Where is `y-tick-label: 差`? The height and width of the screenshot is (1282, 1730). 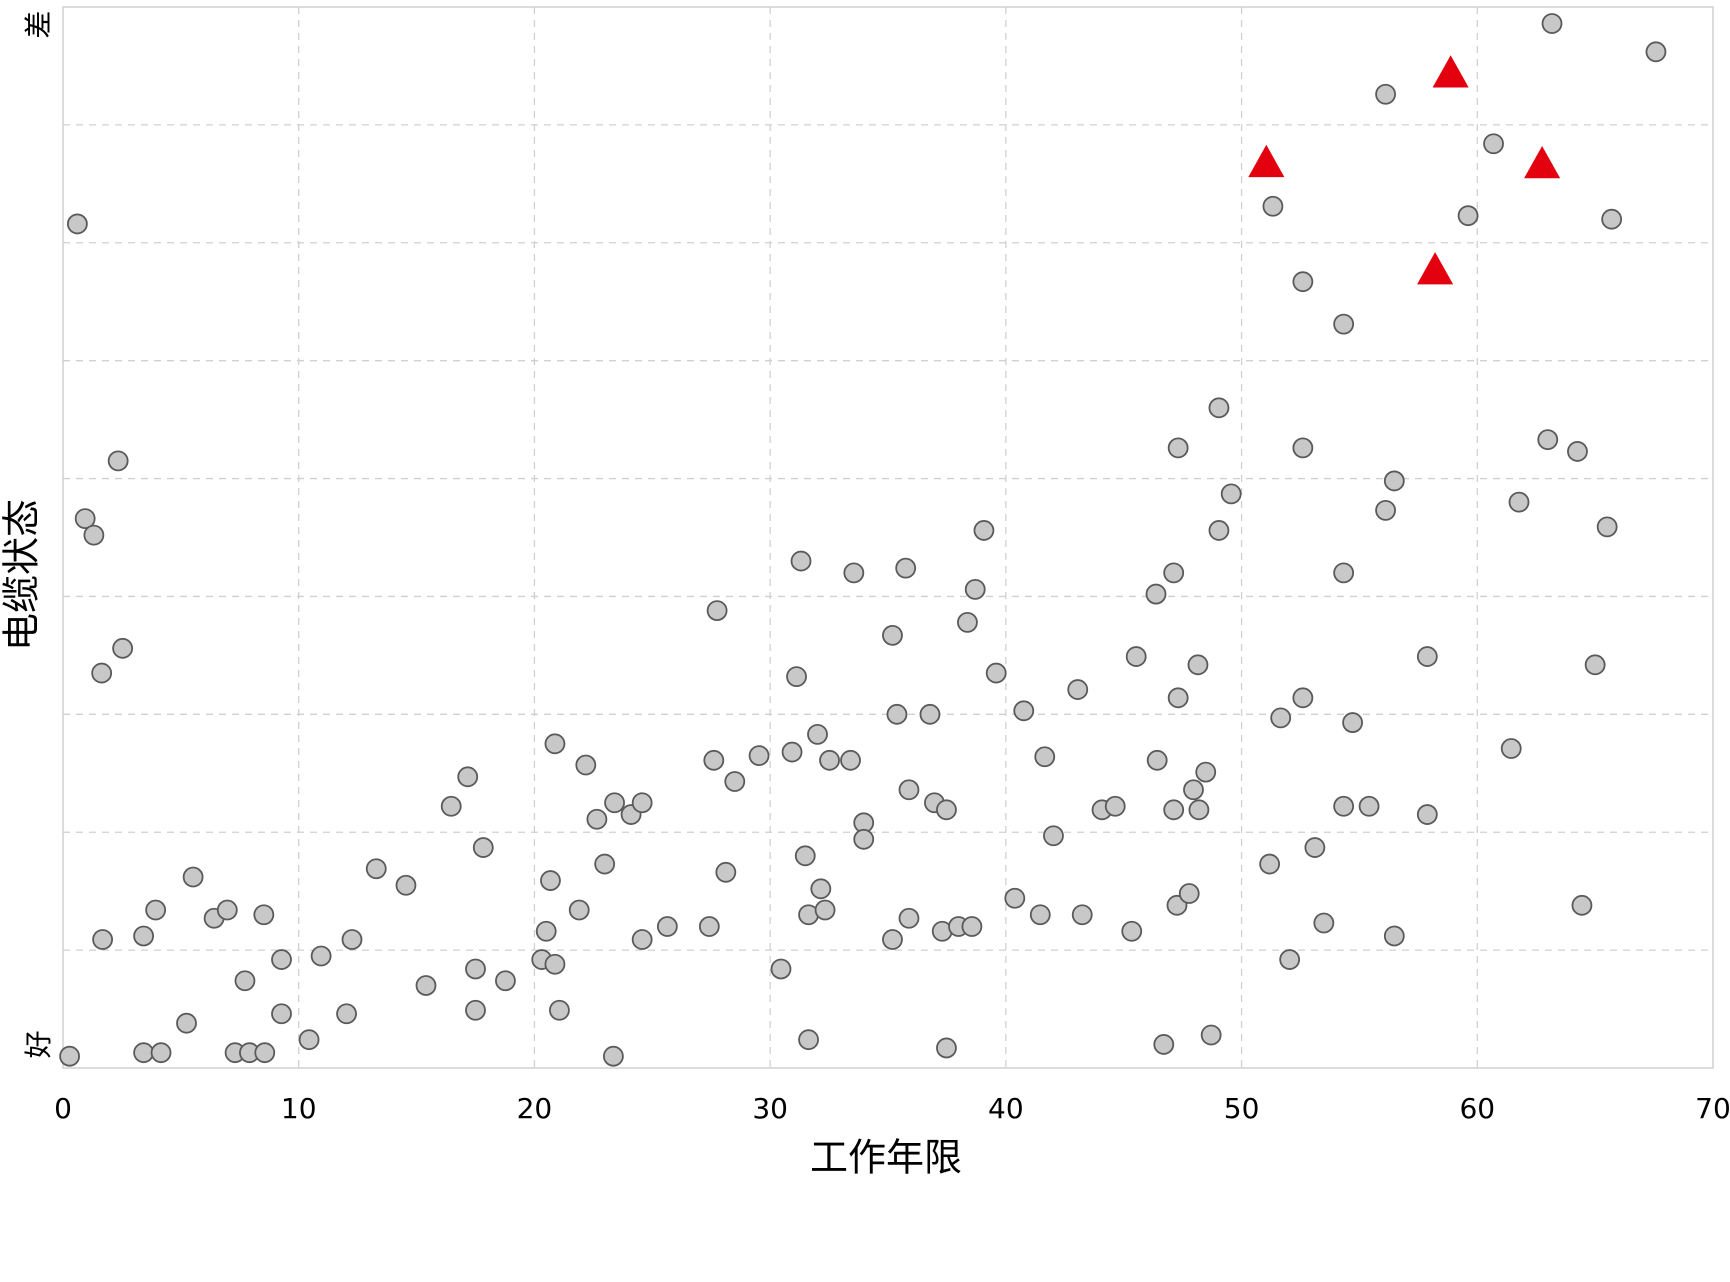 y-tick-label: 差 is located at coordinates (38, 25).